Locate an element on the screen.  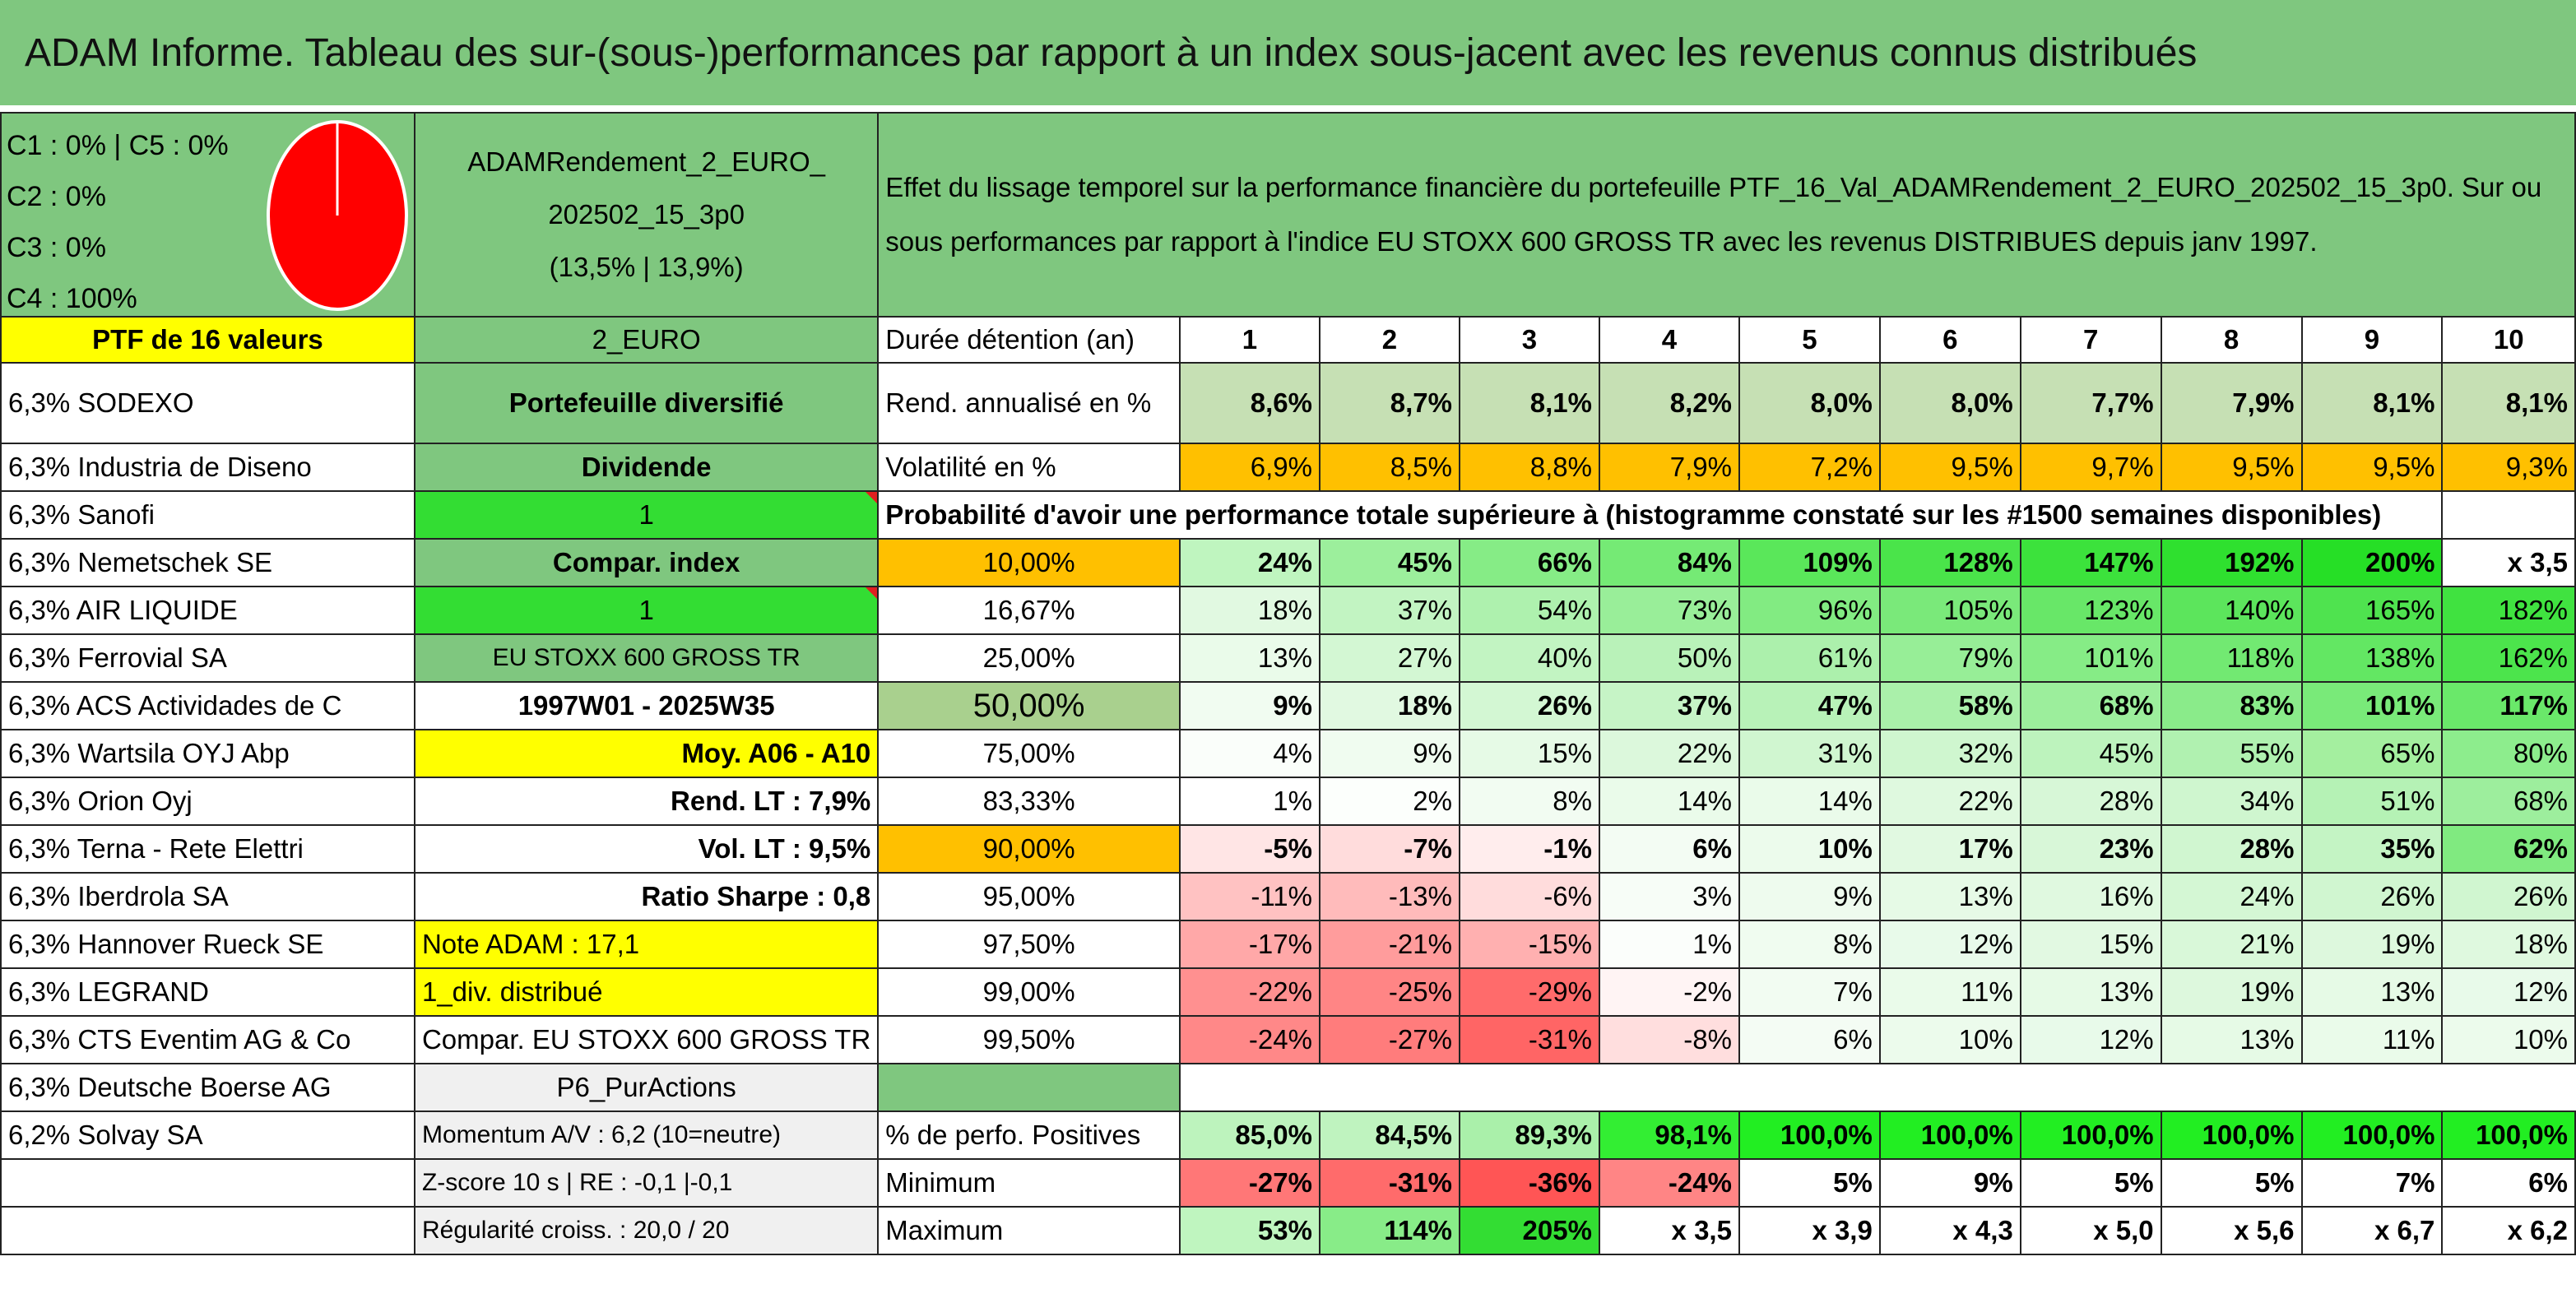
volatility-value: 7,2% is located at coordinates (1809, 467).